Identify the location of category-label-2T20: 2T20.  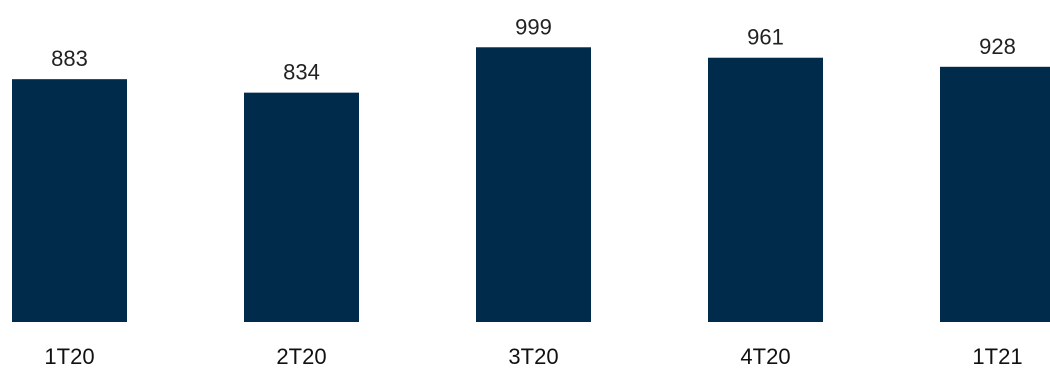
(301, 356).